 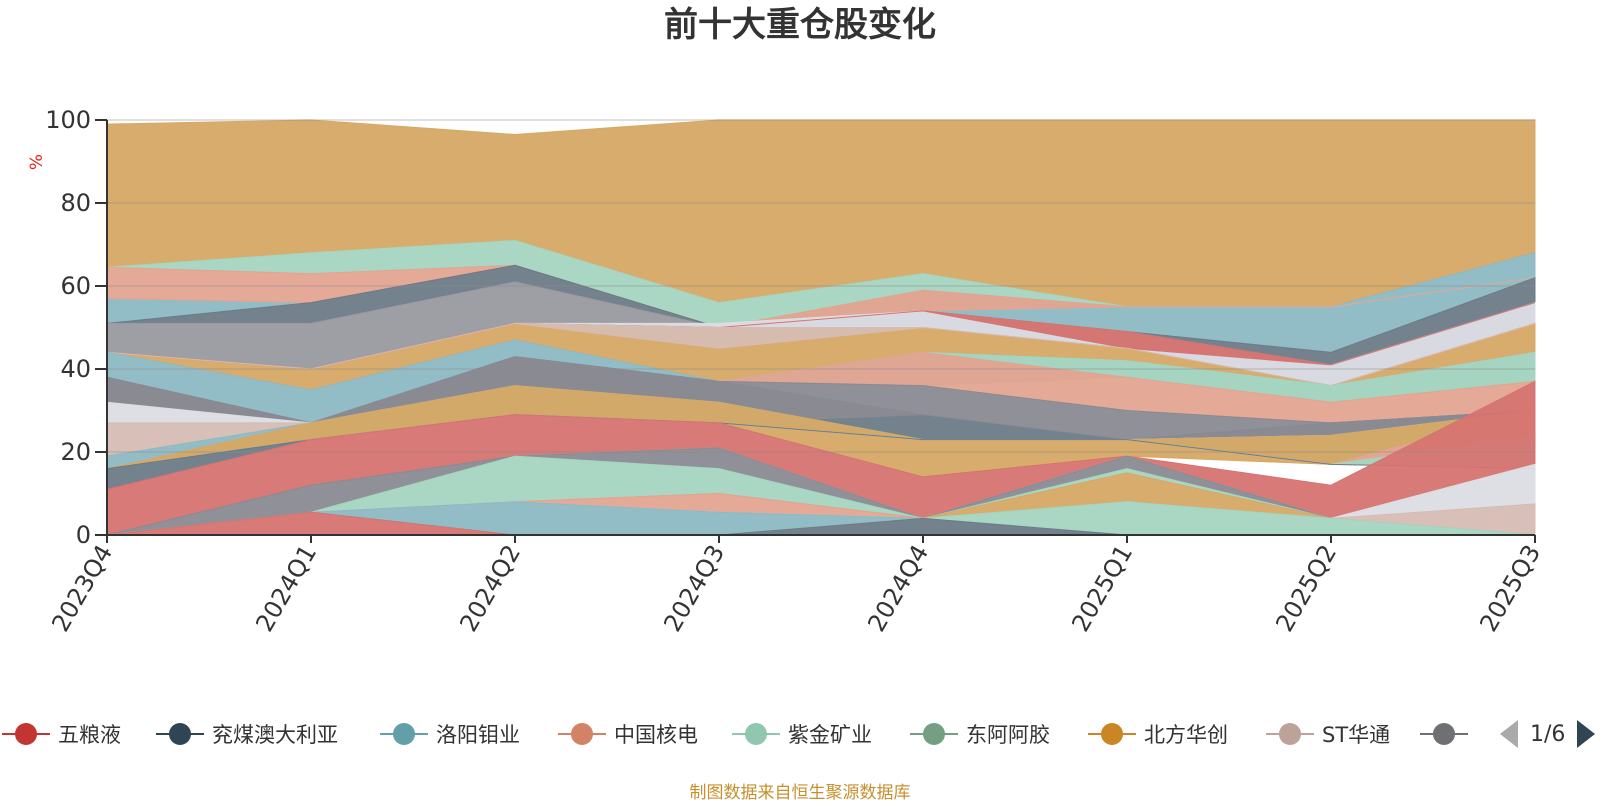 What do you see at coordinates (75, 452) in the screenshot?
I see `y-tick-label-20: 20` at bounding box center [75, 452].